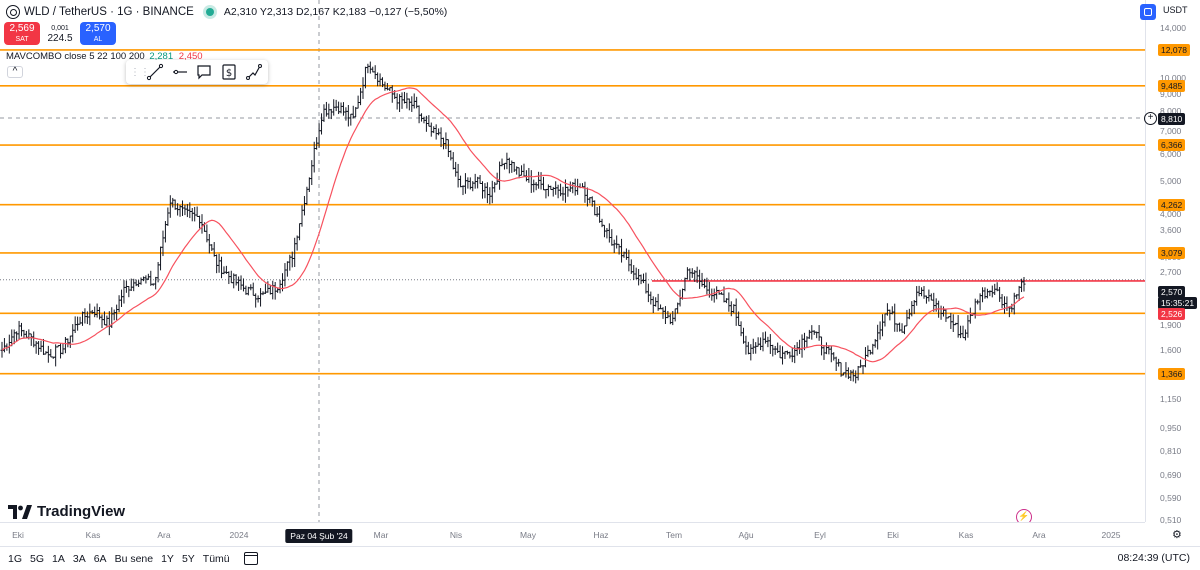  I want to click on indicator-value-1: 2,281, so click(161, 56).